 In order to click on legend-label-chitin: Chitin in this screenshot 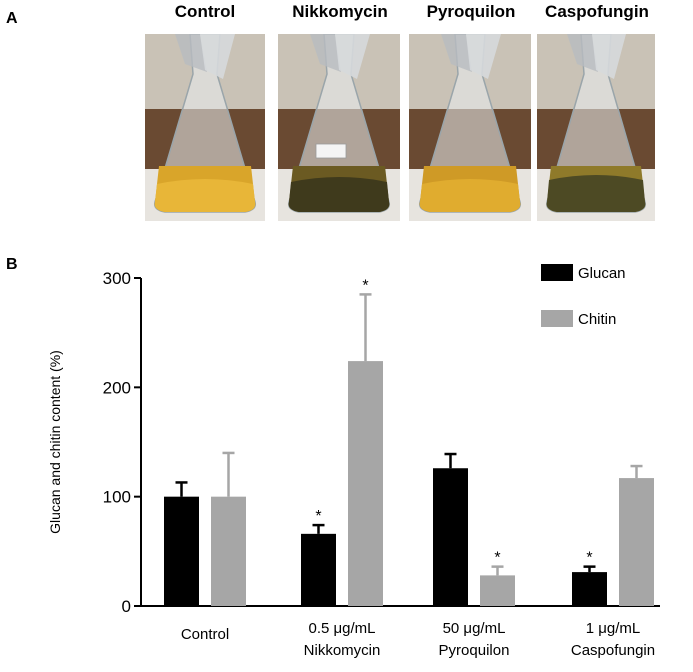, I will do `click(597, 319)`.